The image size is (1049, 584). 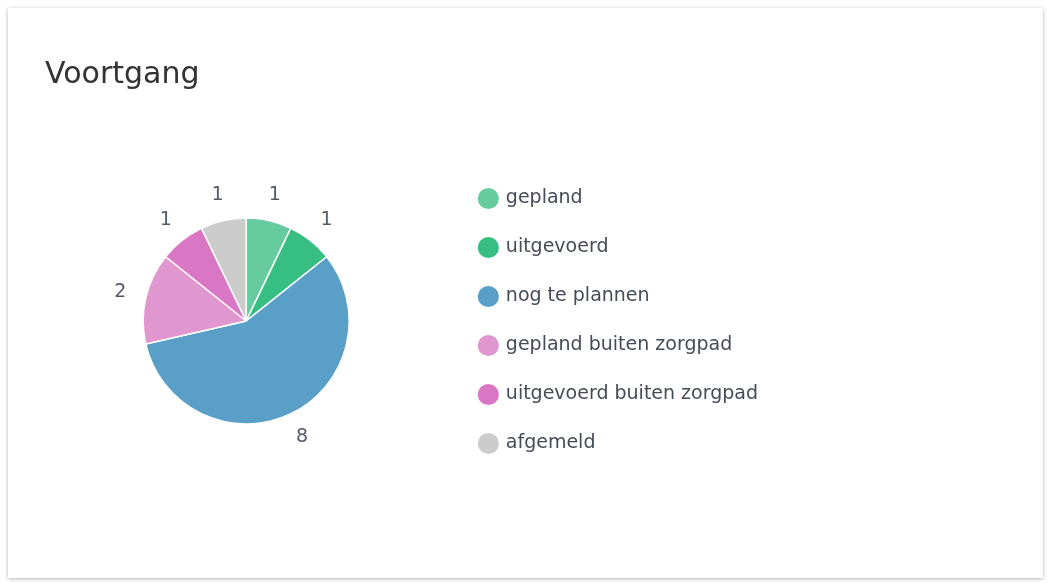 What do you see at coordinates (120, 290) in the screenshot?
I see `data-label: 2` at bounding box center [120, 290].